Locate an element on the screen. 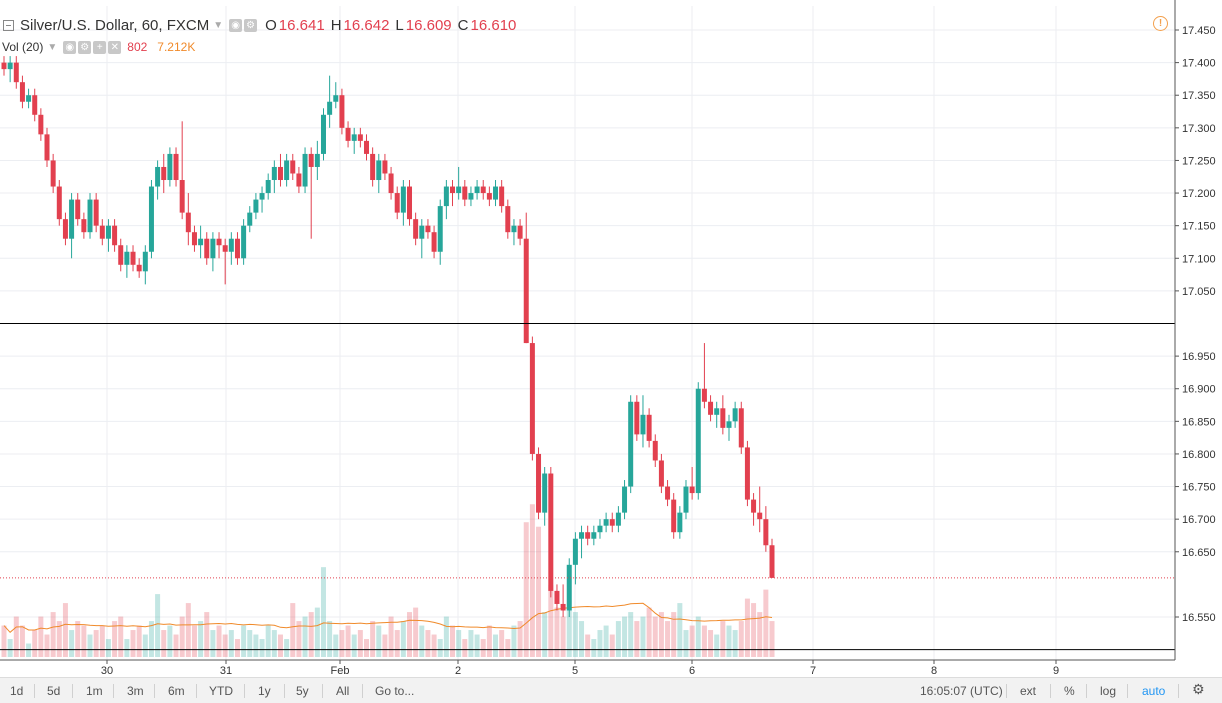  range-6m-button: 6m is located at coordinates (176, 691).